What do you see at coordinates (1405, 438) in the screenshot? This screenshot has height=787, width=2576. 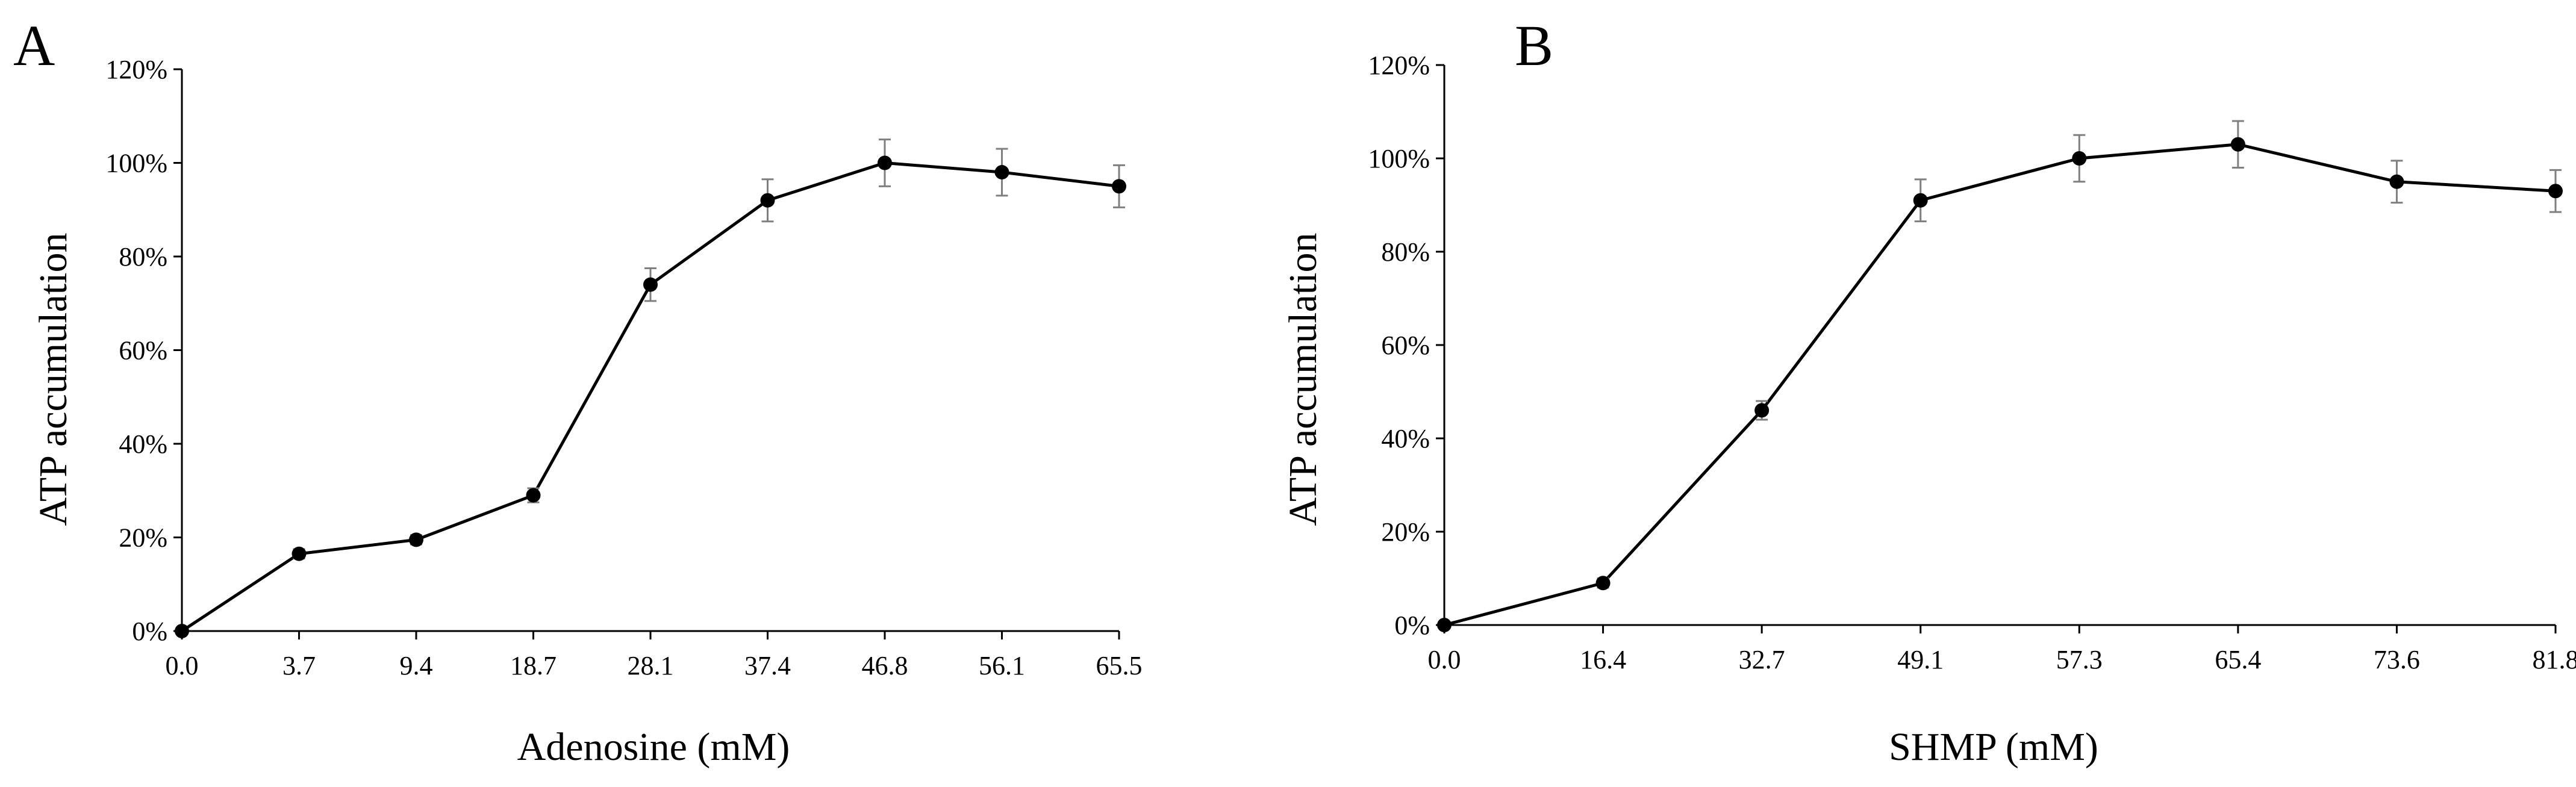 I see `y-tick-label-b: 40%` at bounding box center [1405, 438].